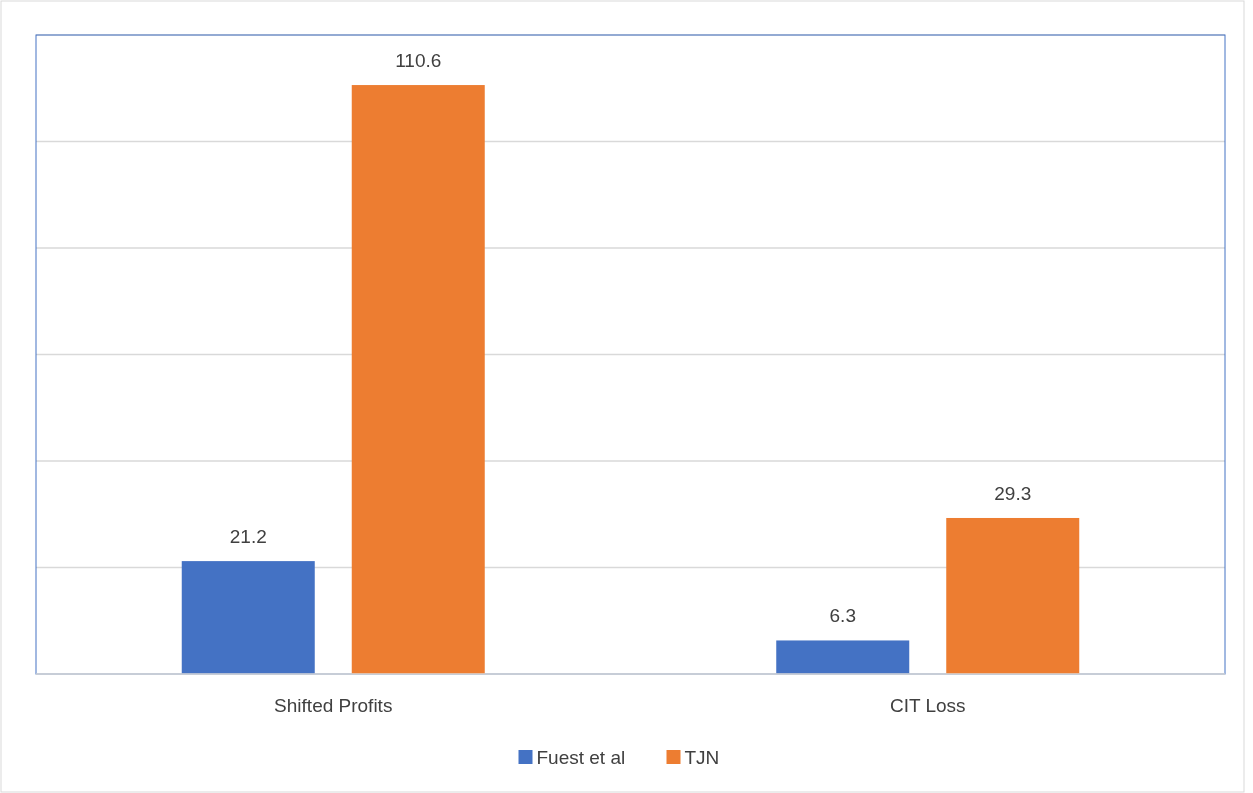  I want to click on legend-label: TJN, so click(702, 757).